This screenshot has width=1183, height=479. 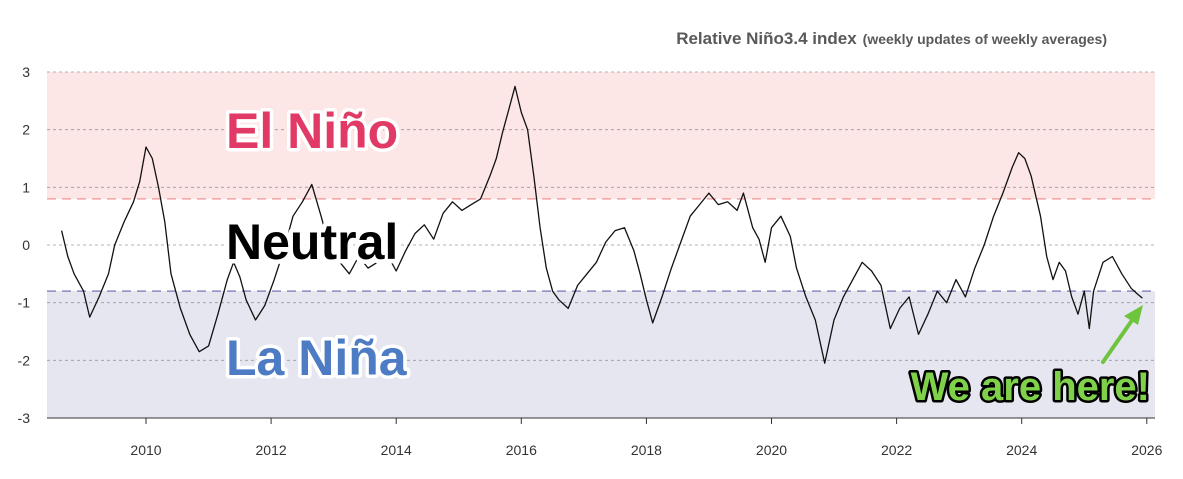 What do you see at coordinates (1030, 387) in the screenshot?
I see `we-are-here-text: We are here!` at bounding box center [1030, 387].